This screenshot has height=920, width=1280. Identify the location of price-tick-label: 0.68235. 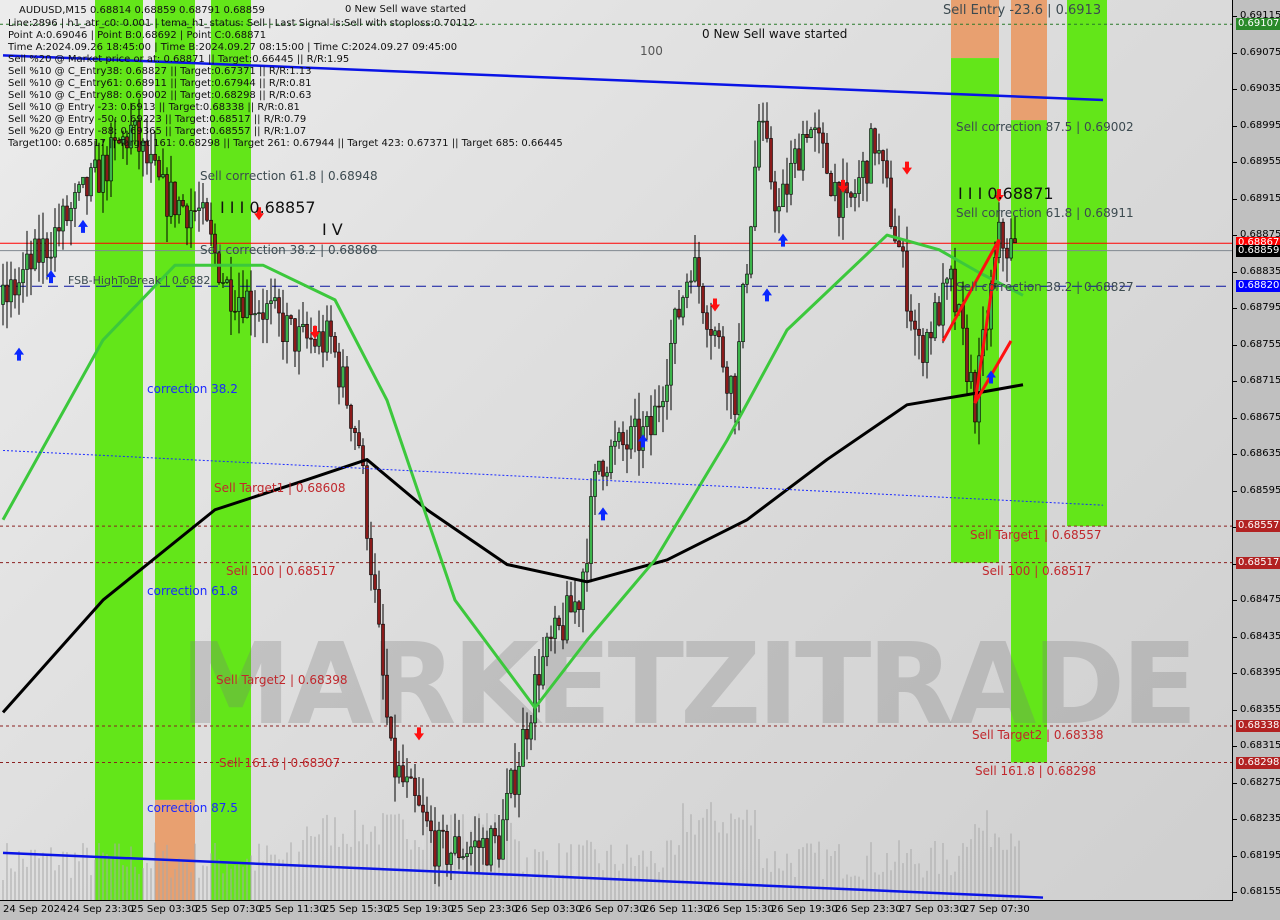
(1256, 818).